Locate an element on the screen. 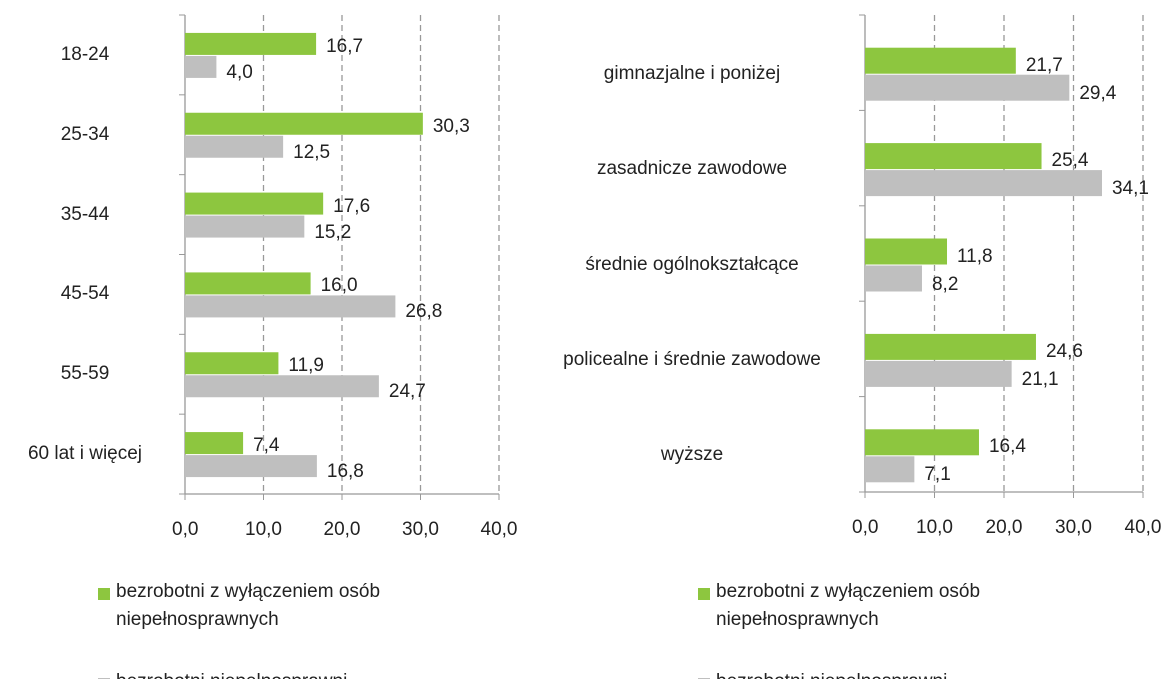  value-label: 24,6 is located at coordinates (1064, 351).